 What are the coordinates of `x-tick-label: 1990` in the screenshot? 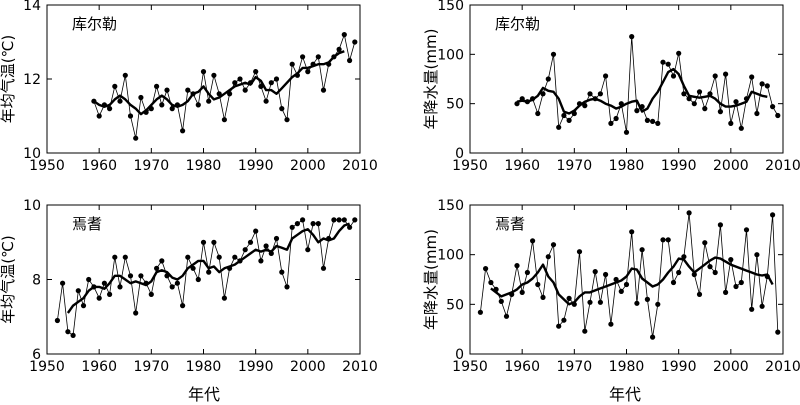 It's located at (256, 166).